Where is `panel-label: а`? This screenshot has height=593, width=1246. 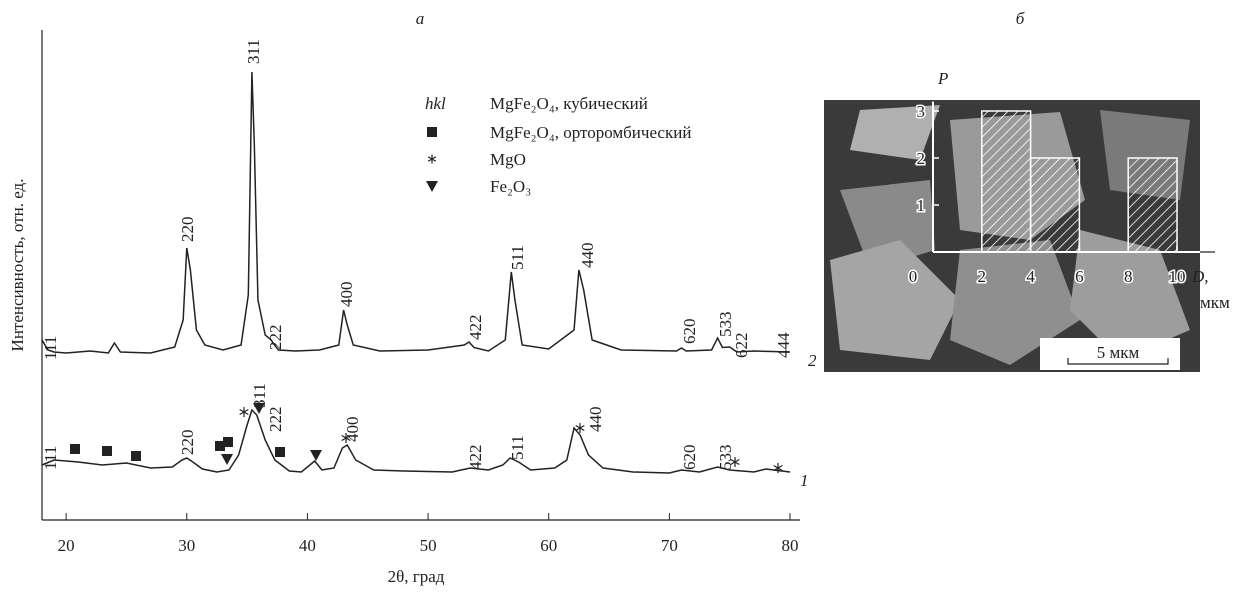
panel-label: а is located at coordinates (420, 18).